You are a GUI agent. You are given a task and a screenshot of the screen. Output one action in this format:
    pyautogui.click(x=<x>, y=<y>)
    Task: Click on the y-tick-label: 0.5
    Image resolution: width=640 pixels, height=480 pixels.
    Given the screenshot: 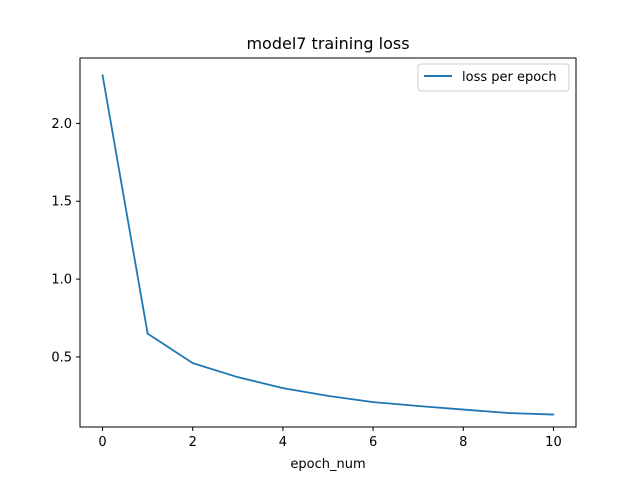 What is the action you would take?
    pyautogui.click(x=61, y=357)
    